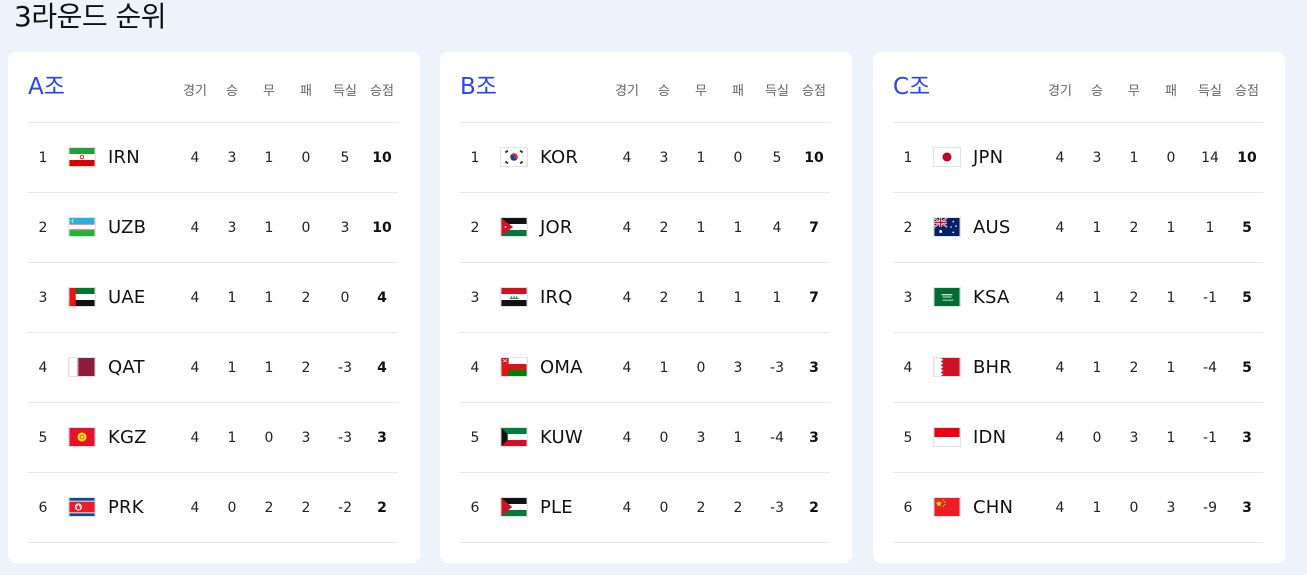 The image size is (1307, 575). What do you see at coordinates (82, 367) in the screenshot?
I see `qatar-flag-icon` at bounding box center [82, 367].